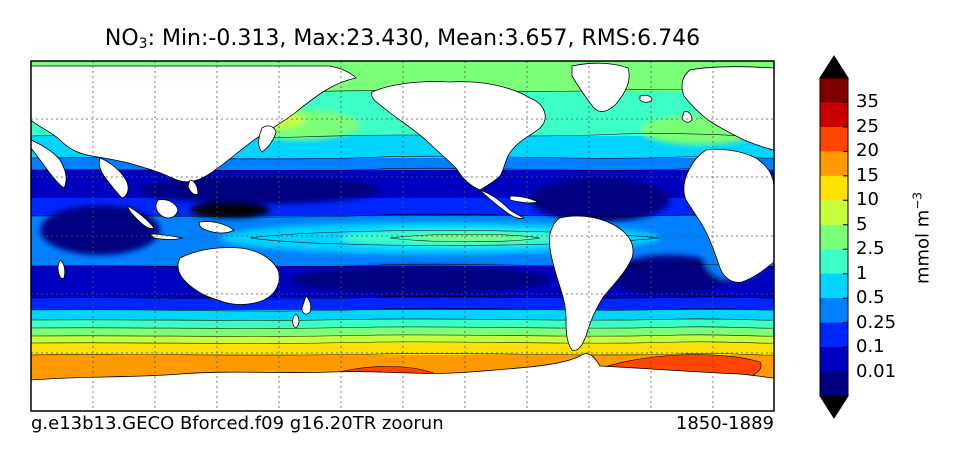  I want to click on land-new-zealand-south, so click(296, 321).